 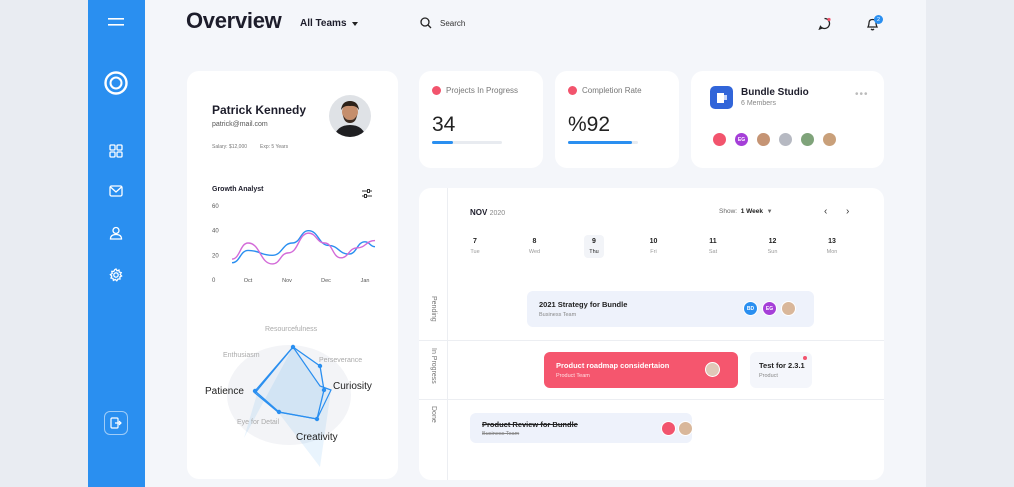 I want to click on day-number: 13, so click(x=832, y=241).